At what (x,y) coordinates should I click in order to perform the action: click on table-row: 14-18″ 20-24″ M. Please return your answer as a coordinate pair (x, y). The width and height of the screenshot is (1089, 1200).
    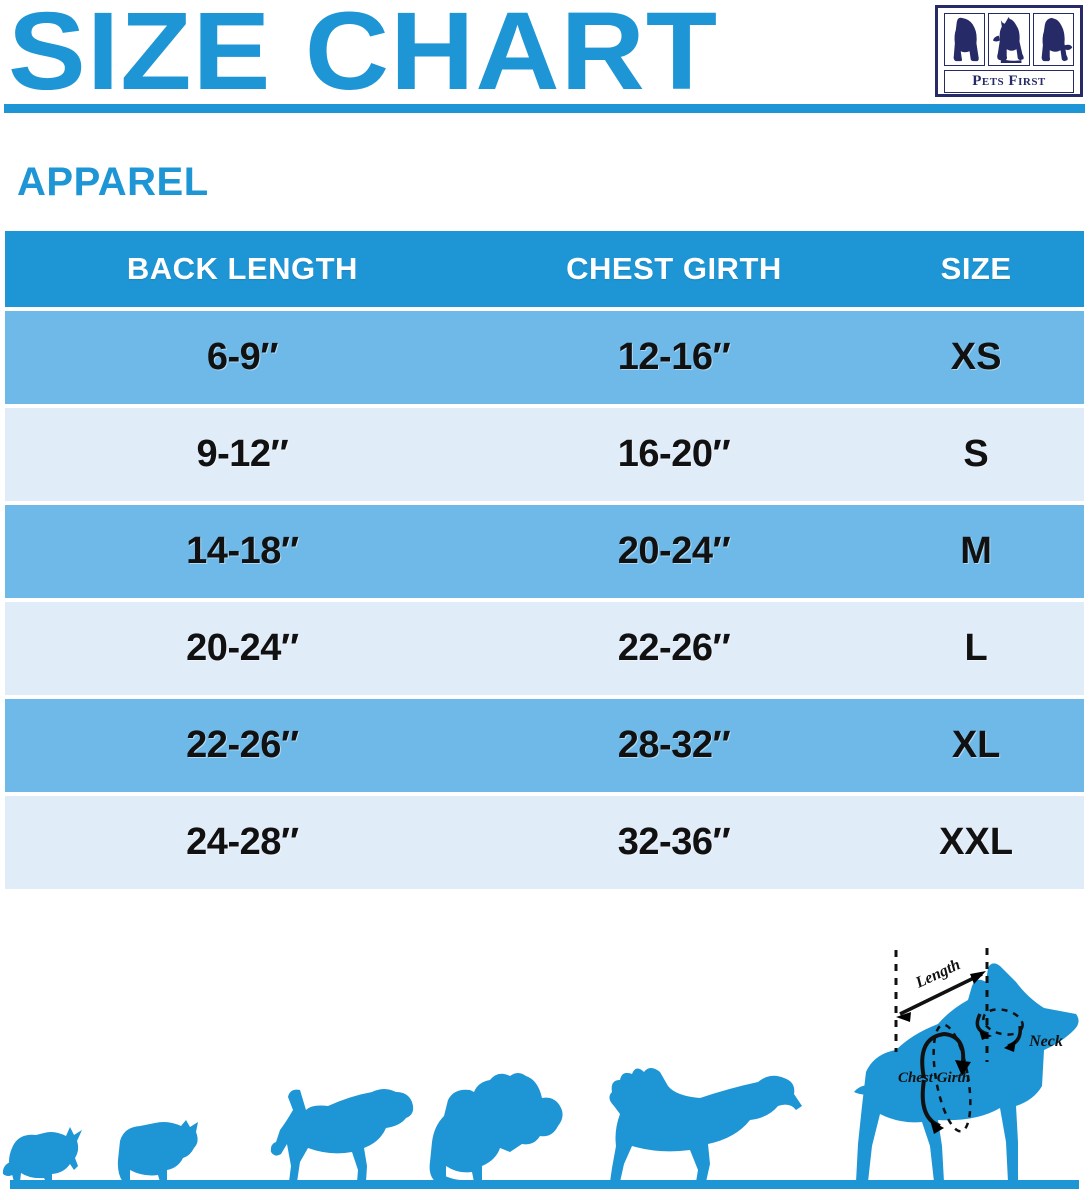
    Looking at the image, I should click on (544, 551).